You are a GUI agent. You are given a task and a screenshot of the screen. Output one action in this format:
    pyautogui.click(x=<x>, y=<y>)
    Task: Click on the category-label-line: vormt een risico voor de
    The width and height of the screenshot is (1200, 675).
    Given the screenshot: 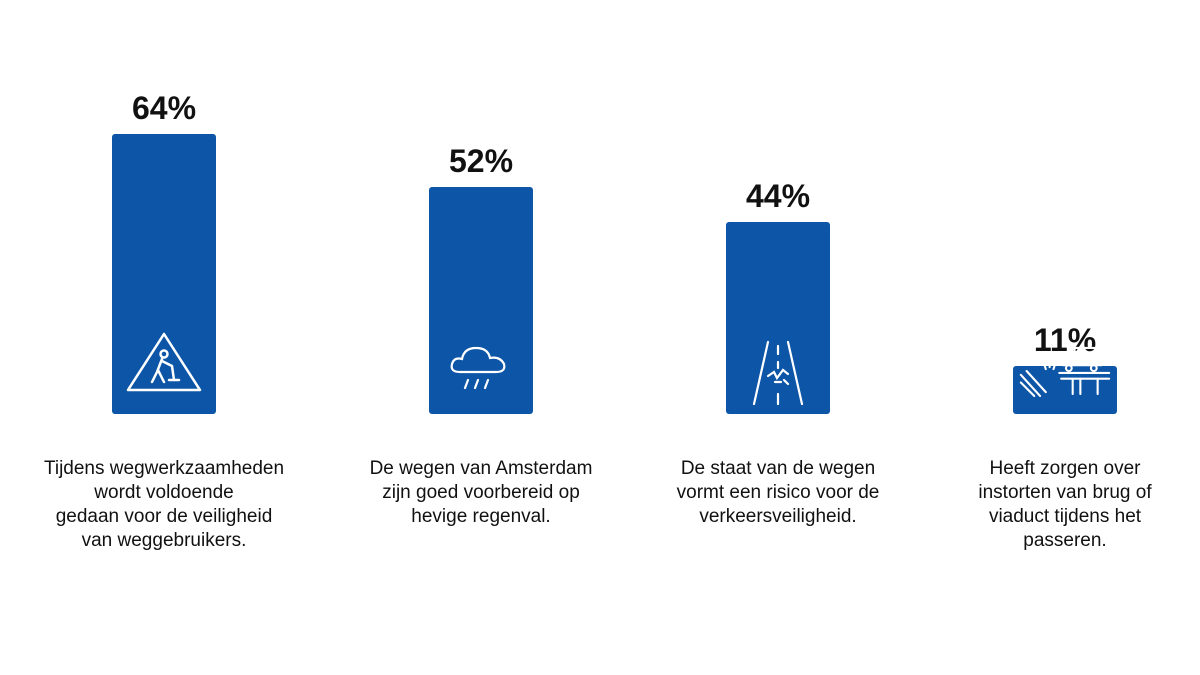 What is the action you would take?
    pyautogui.click(x=778, y=492)
    